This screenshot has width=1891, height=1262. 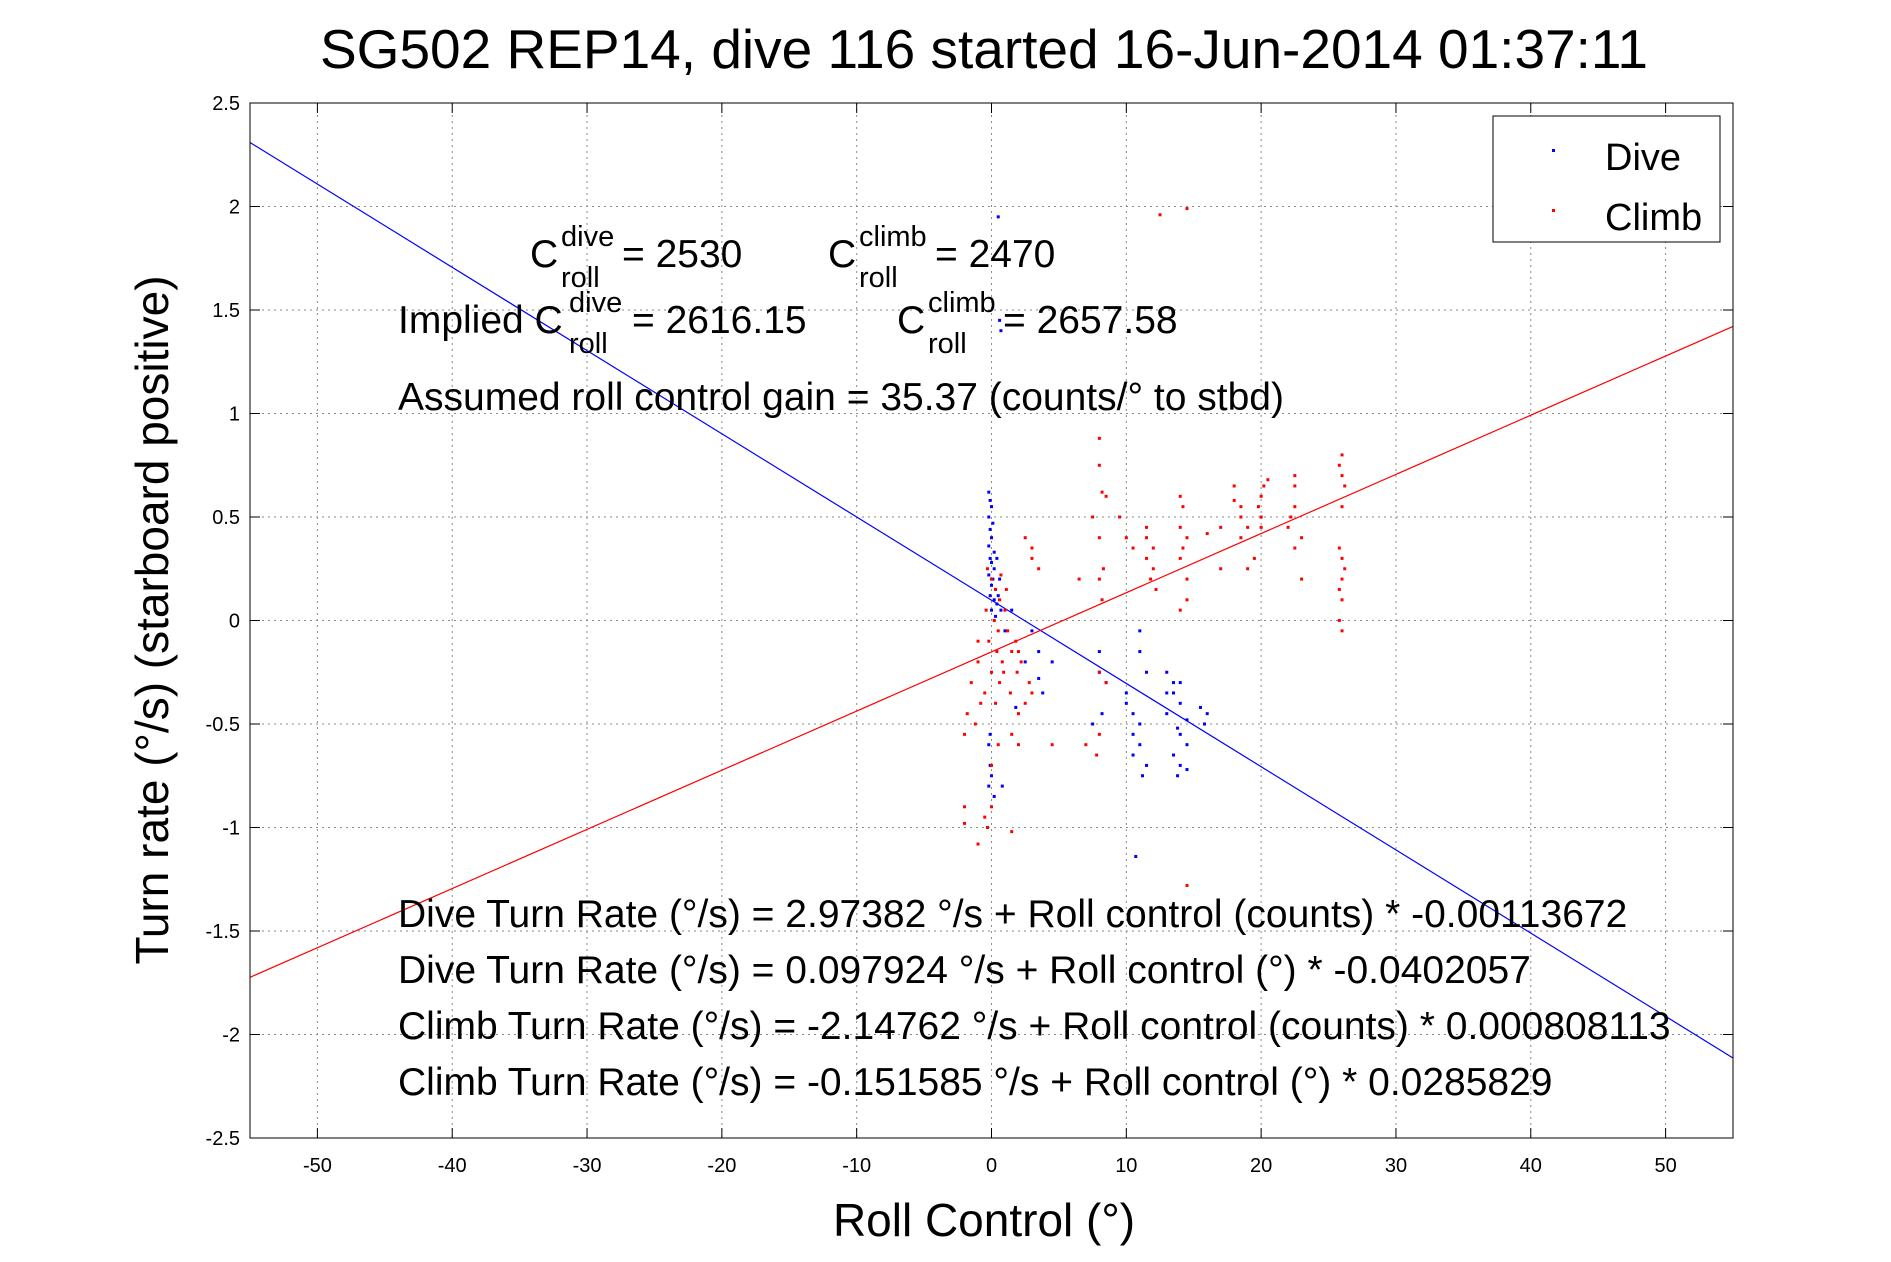 I want to click on implied-climb-base: C, so click(x=911, y=320).